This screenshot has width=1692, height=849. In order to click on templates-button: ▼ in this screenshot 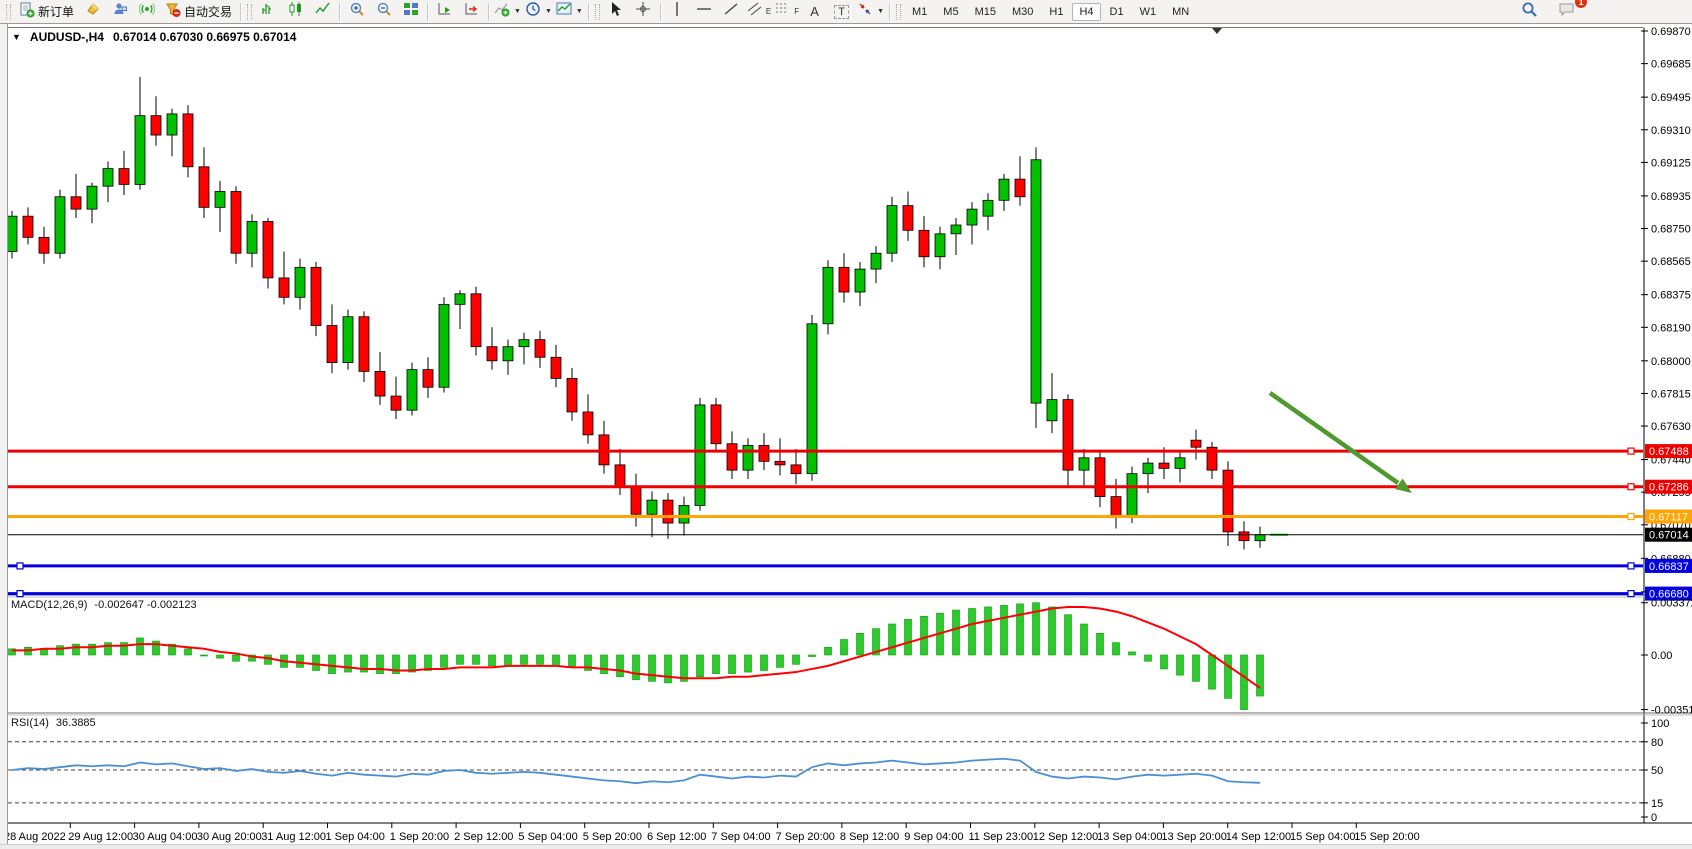, I will do `click(569, 11)`.